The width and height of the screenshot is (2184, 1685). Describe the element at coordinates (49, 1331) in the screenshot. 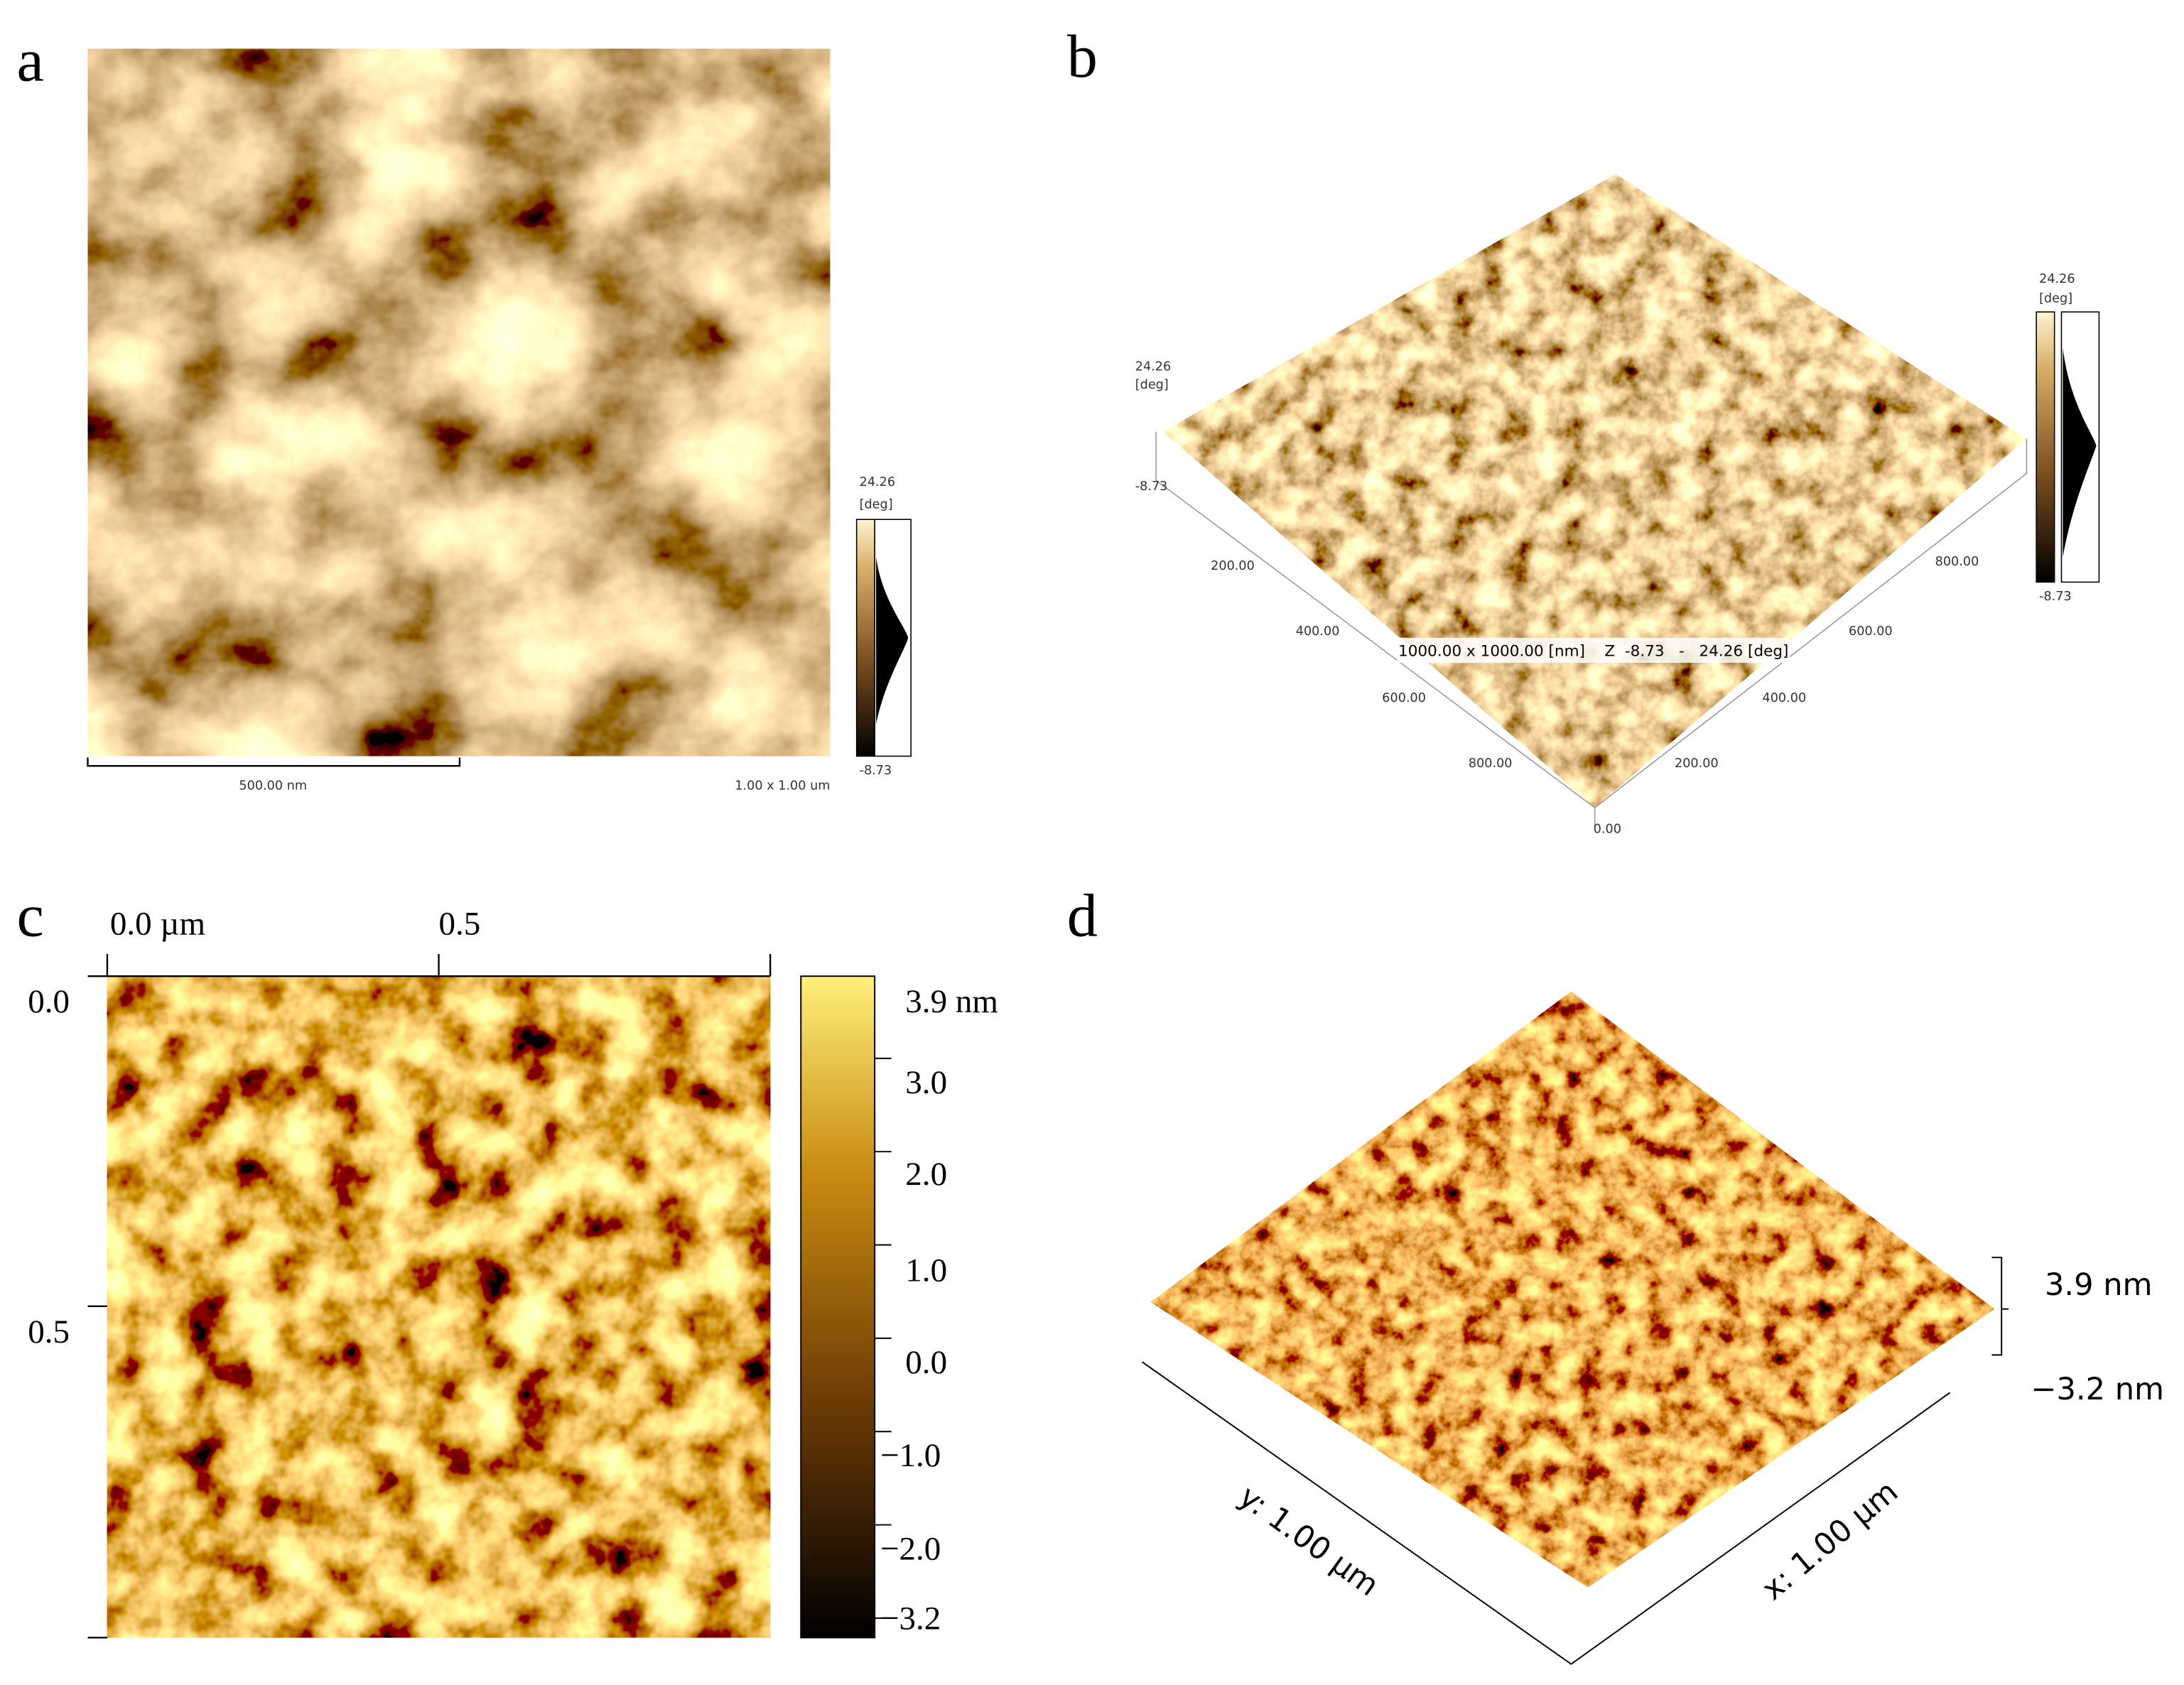

I see `left-axis-label: 0.5` at that location.